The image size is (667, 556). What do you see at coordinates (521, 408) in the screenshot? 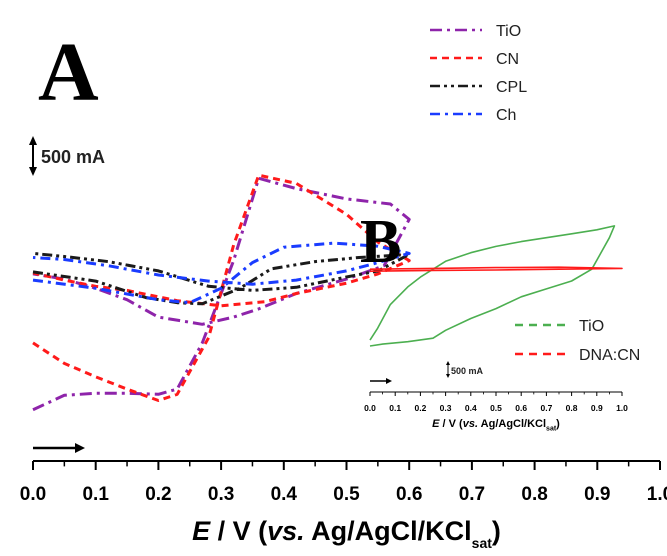
I see `panel-b-x-tick-label: 0.6` at bounding box center [521, 408].